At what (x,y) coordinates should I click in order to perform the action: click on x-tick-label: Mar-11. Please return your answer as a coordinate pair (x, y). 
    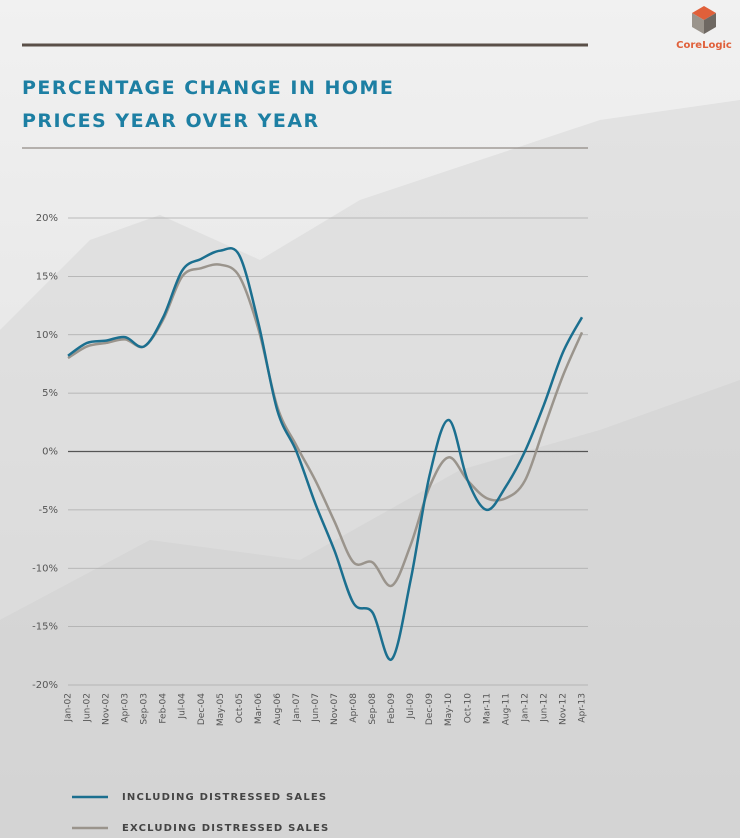
    Looking at the image, I should click on (487, 708).